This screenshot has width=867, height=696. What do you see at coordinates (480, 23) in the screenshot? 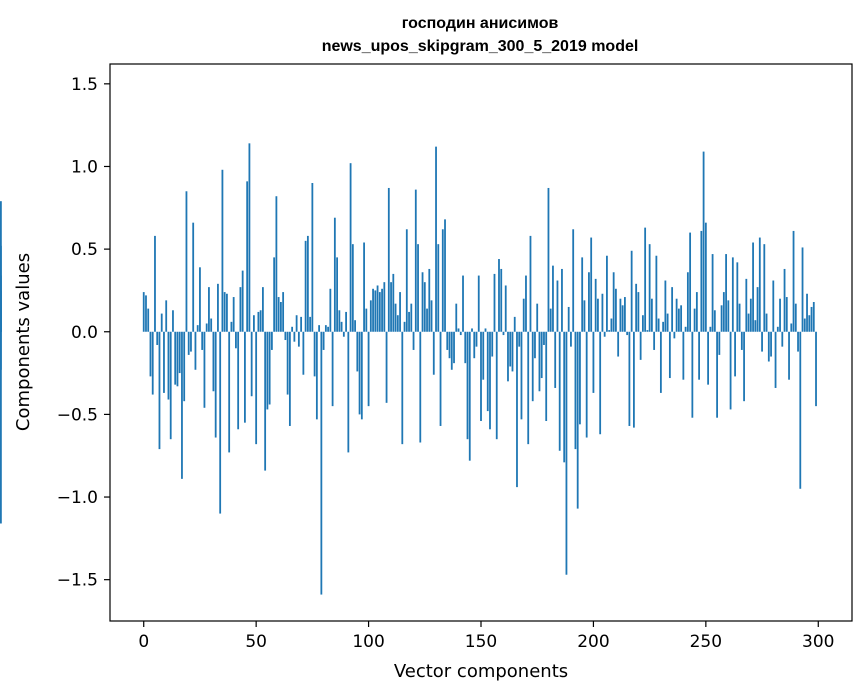
I see `chart-title: господин анисимов` at bounding box center [480, 23].